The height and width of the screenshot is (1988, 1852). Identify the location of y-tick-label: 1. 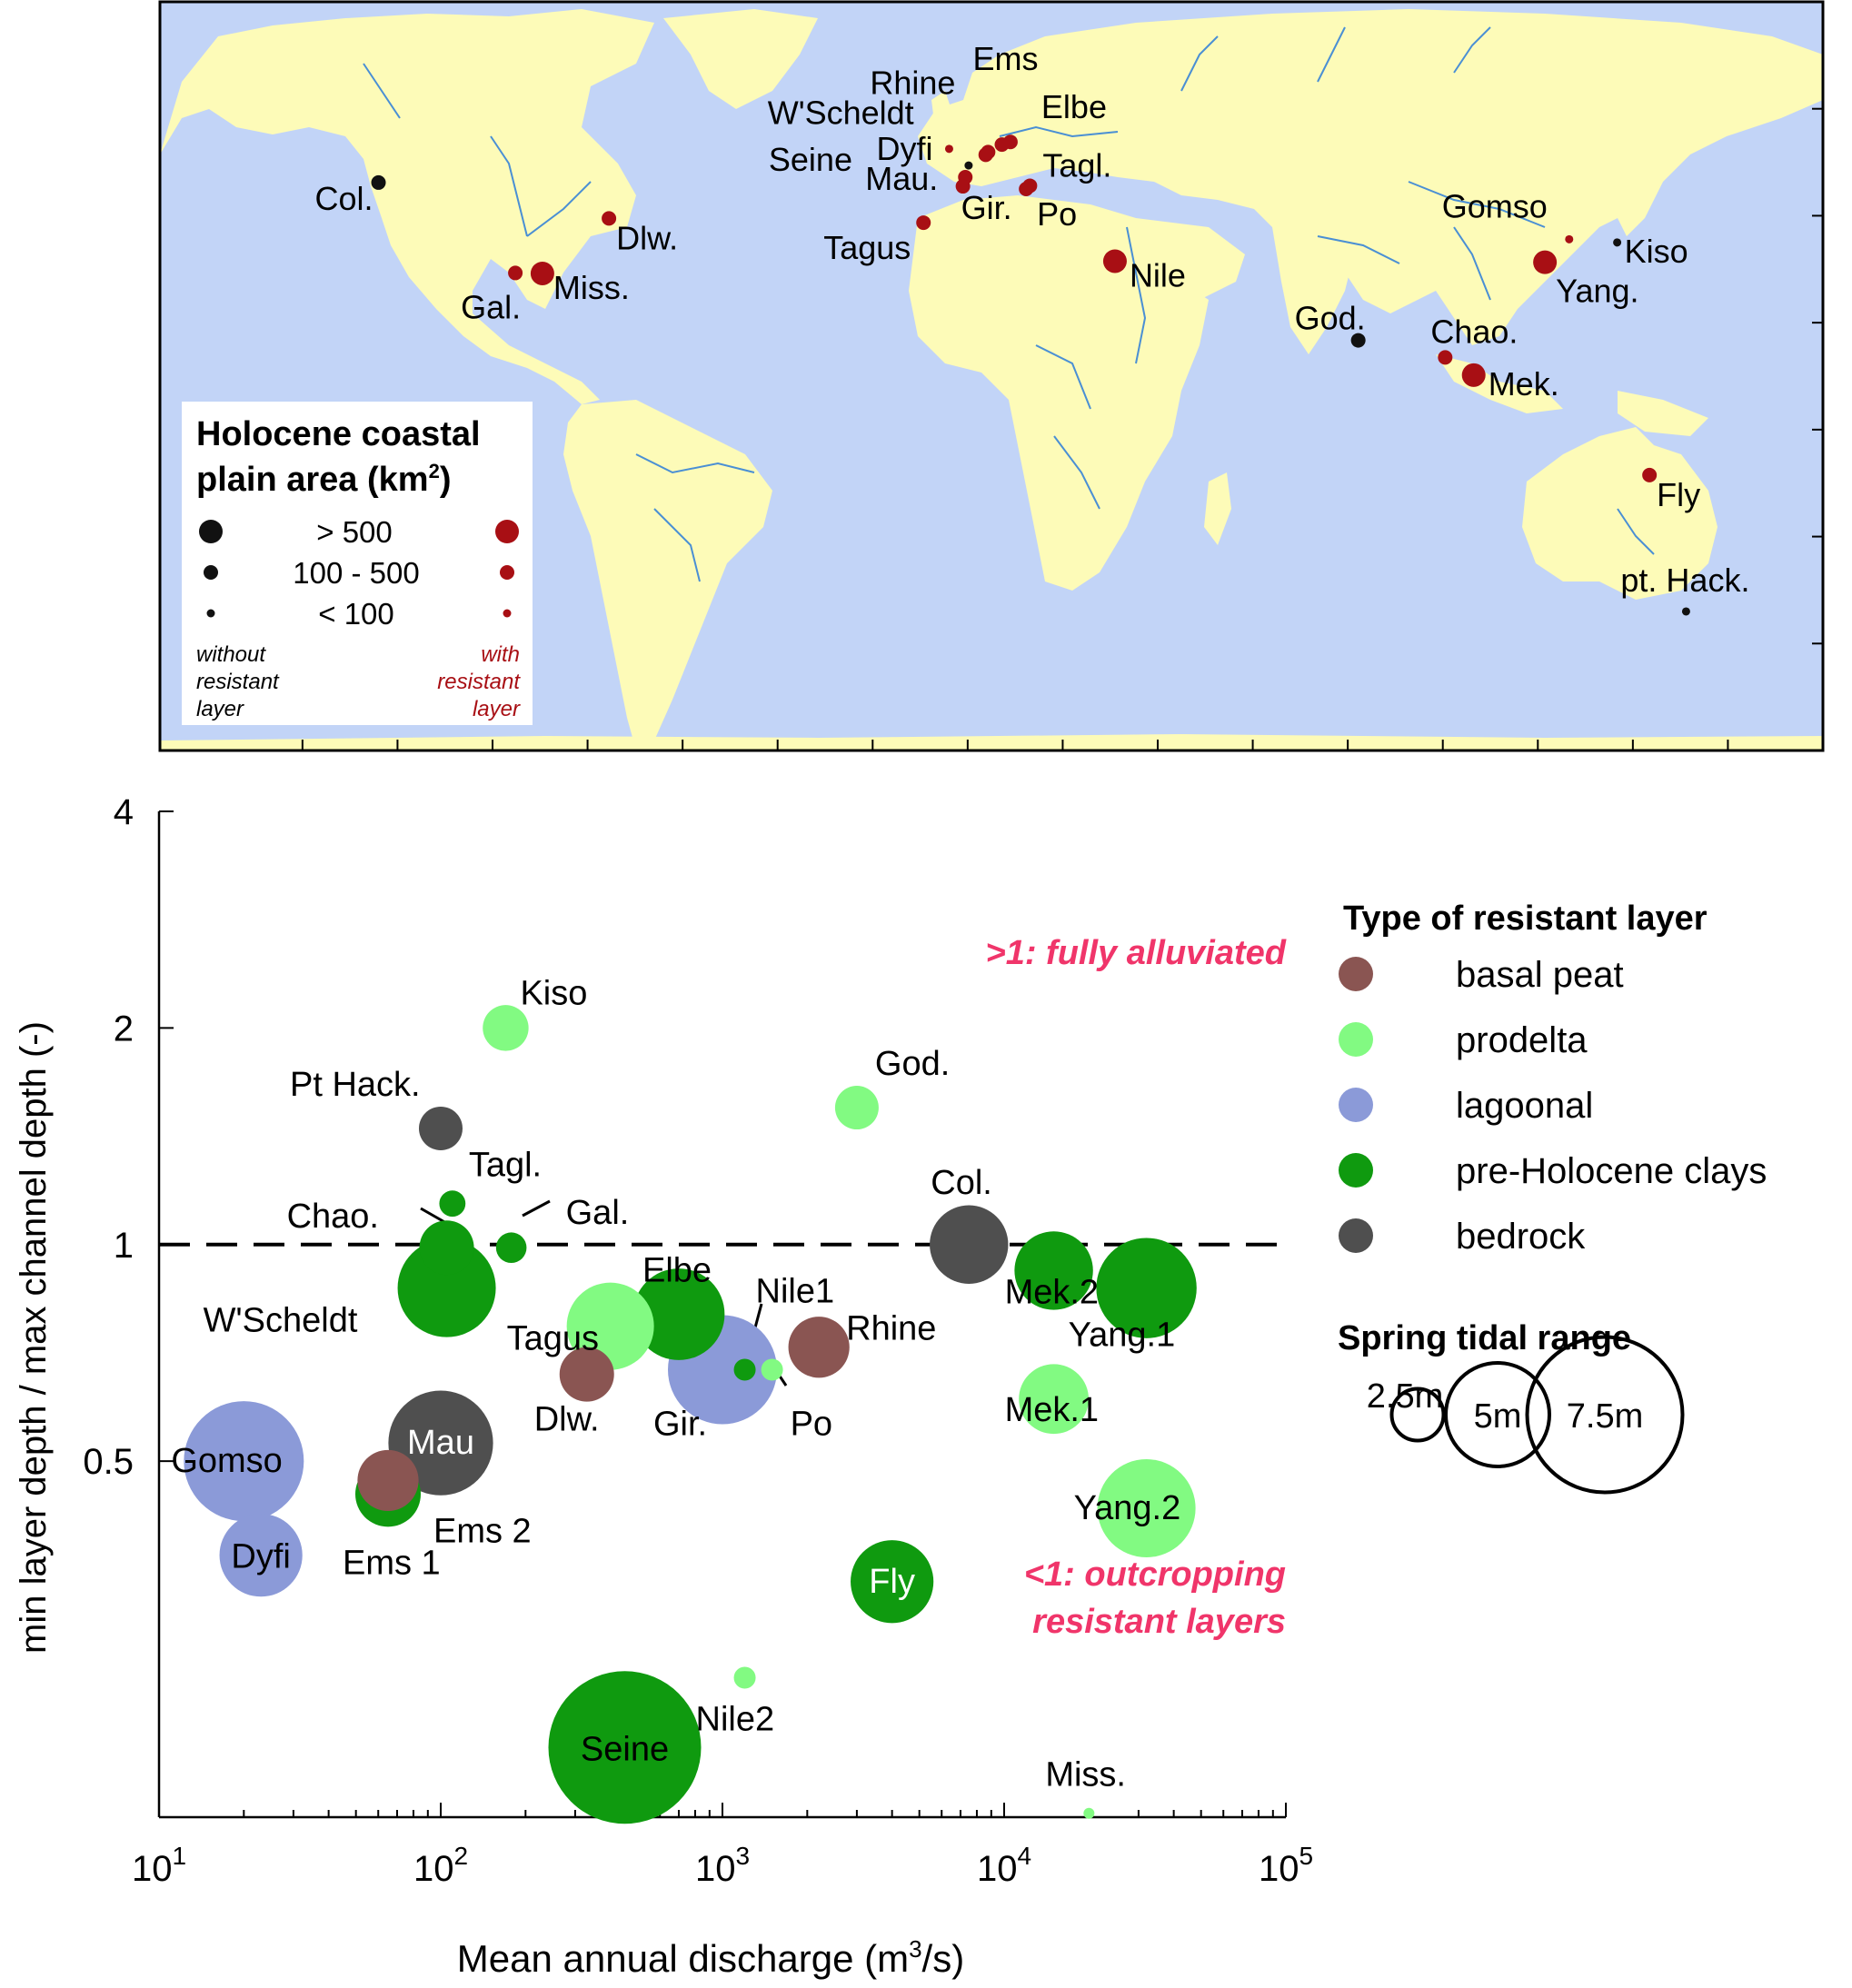
(124, 1246).